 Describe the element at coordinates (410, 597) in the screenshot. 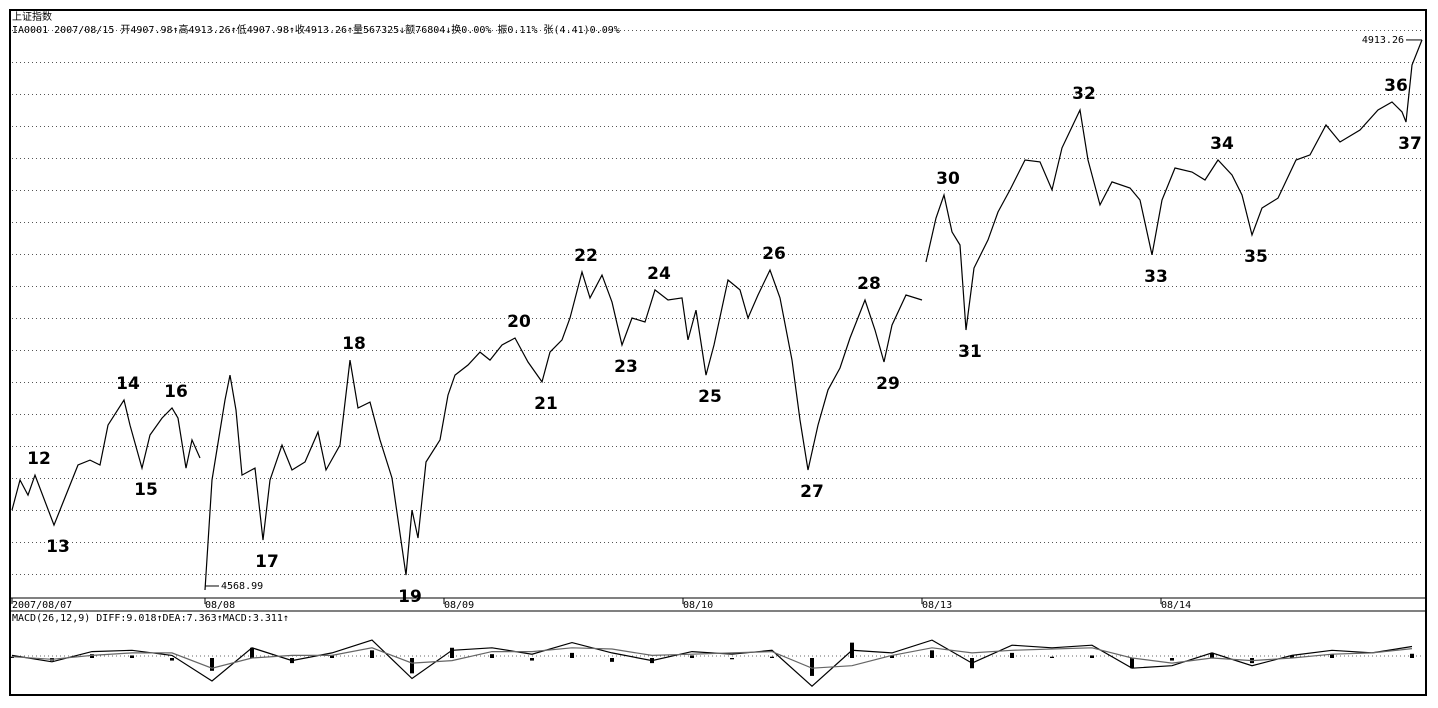

I see `wave-label: 19` at that location.